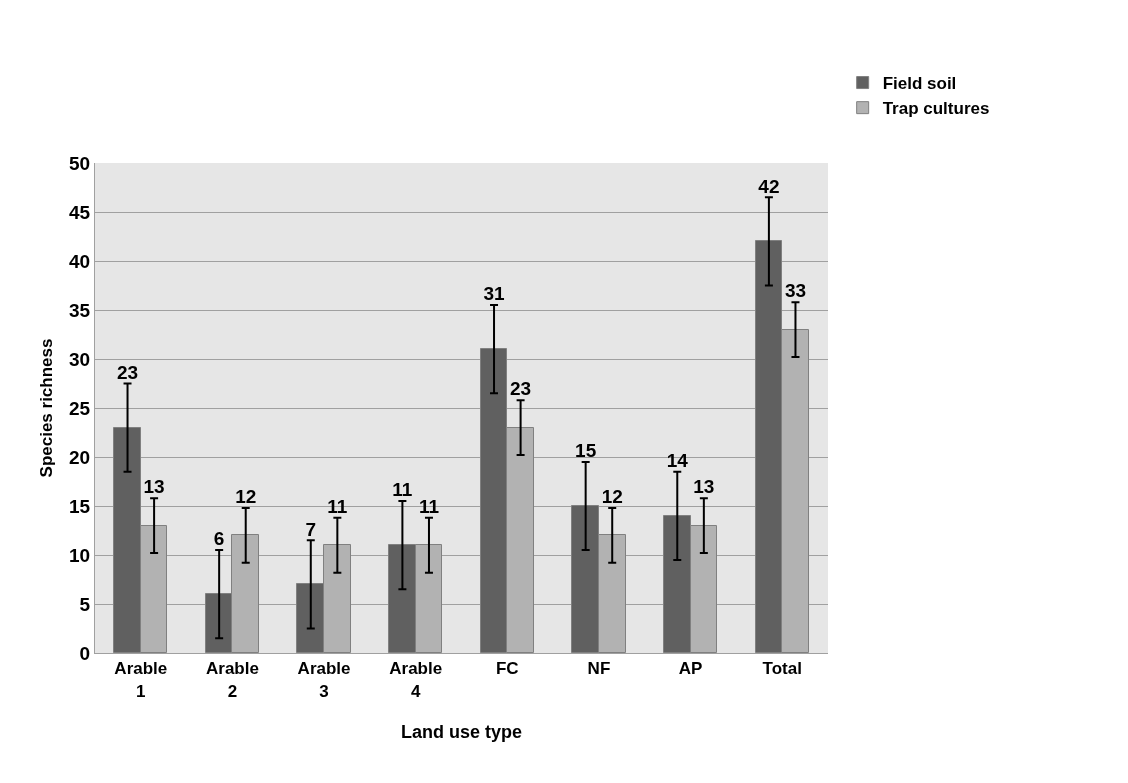 This screenshot has height=783, width=1128. What do you see at coordinates (599, 669) in the screenshot?
I see `x-tick-label: NF` at bounding box center [599, 669].